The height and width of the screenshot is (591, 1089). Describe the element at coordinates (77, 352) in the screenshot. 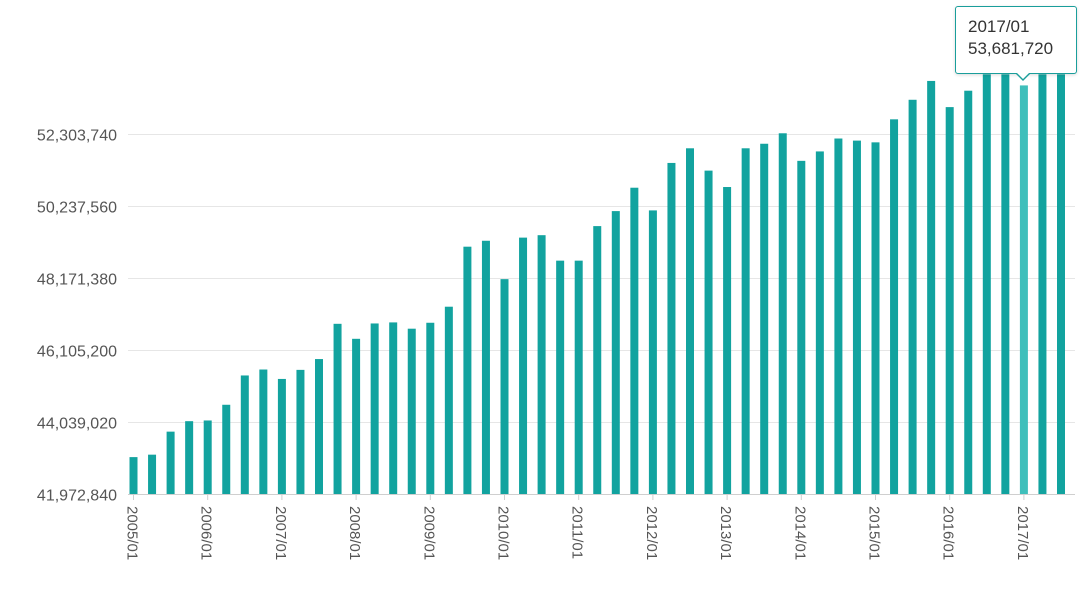

I see `y-tick-label: 46,105,200` at that location.